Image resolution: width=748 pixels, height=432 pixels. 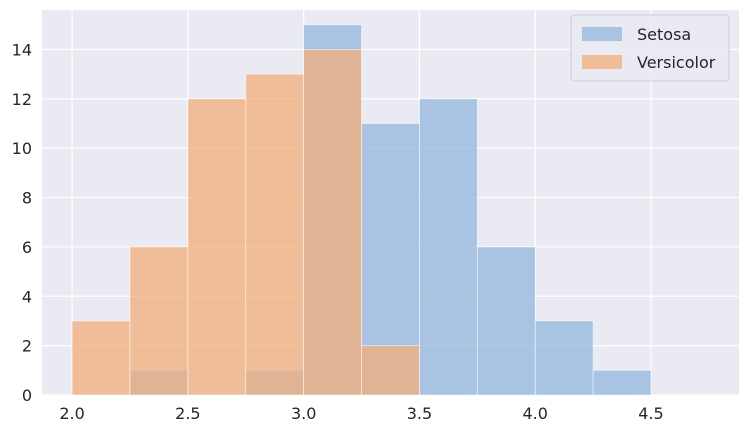 What do you see at coordinates (419, 413) in the screenshot?
I see `x-tick-label: 3.5` at bounding box center [419, 413].